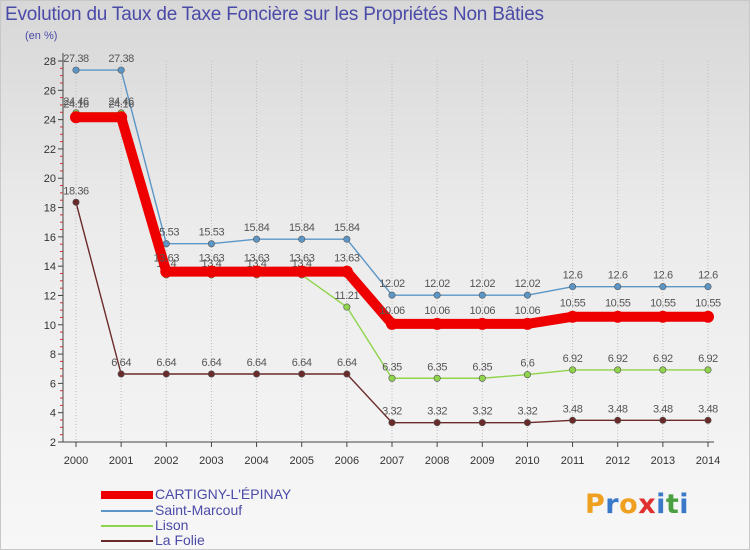 This screenshot has width=750, height=550. I want to click on proxiti-logo: Proxiti, so click(637, 504).